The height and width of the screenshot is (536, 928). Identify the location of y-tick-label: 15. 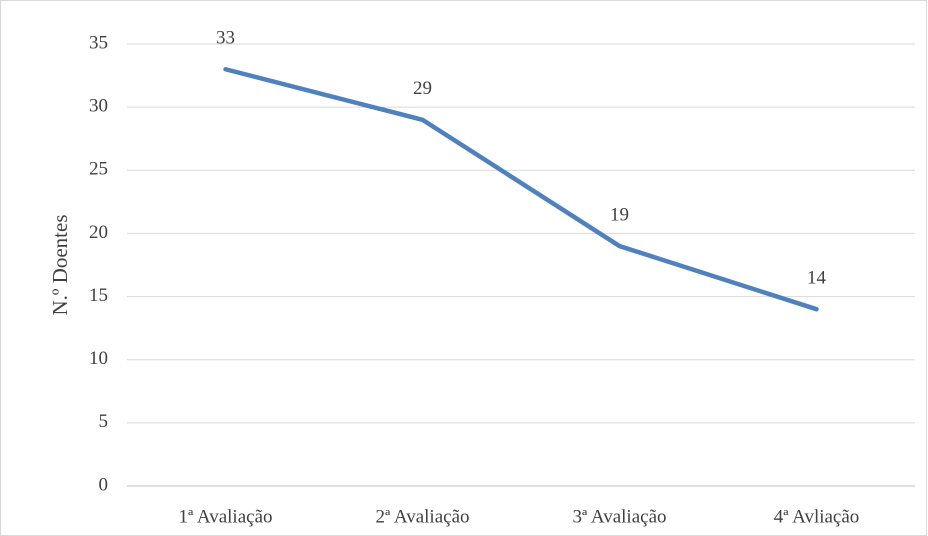
(98, 295).